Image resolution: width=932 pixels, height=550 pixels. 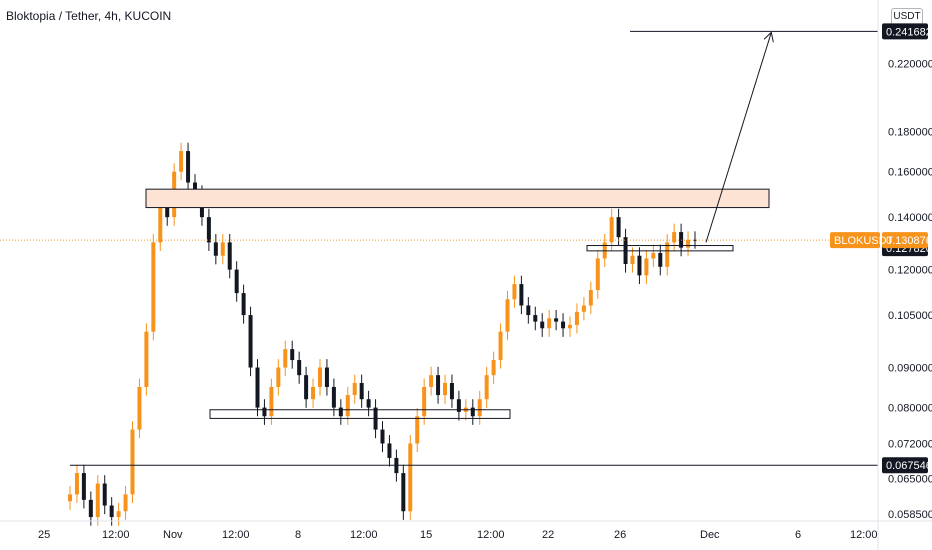 What do you see at coordinates (910, 173) in the screenshot?
I see `price-tick-label: 0.160000` at bounding box center [910, 173].